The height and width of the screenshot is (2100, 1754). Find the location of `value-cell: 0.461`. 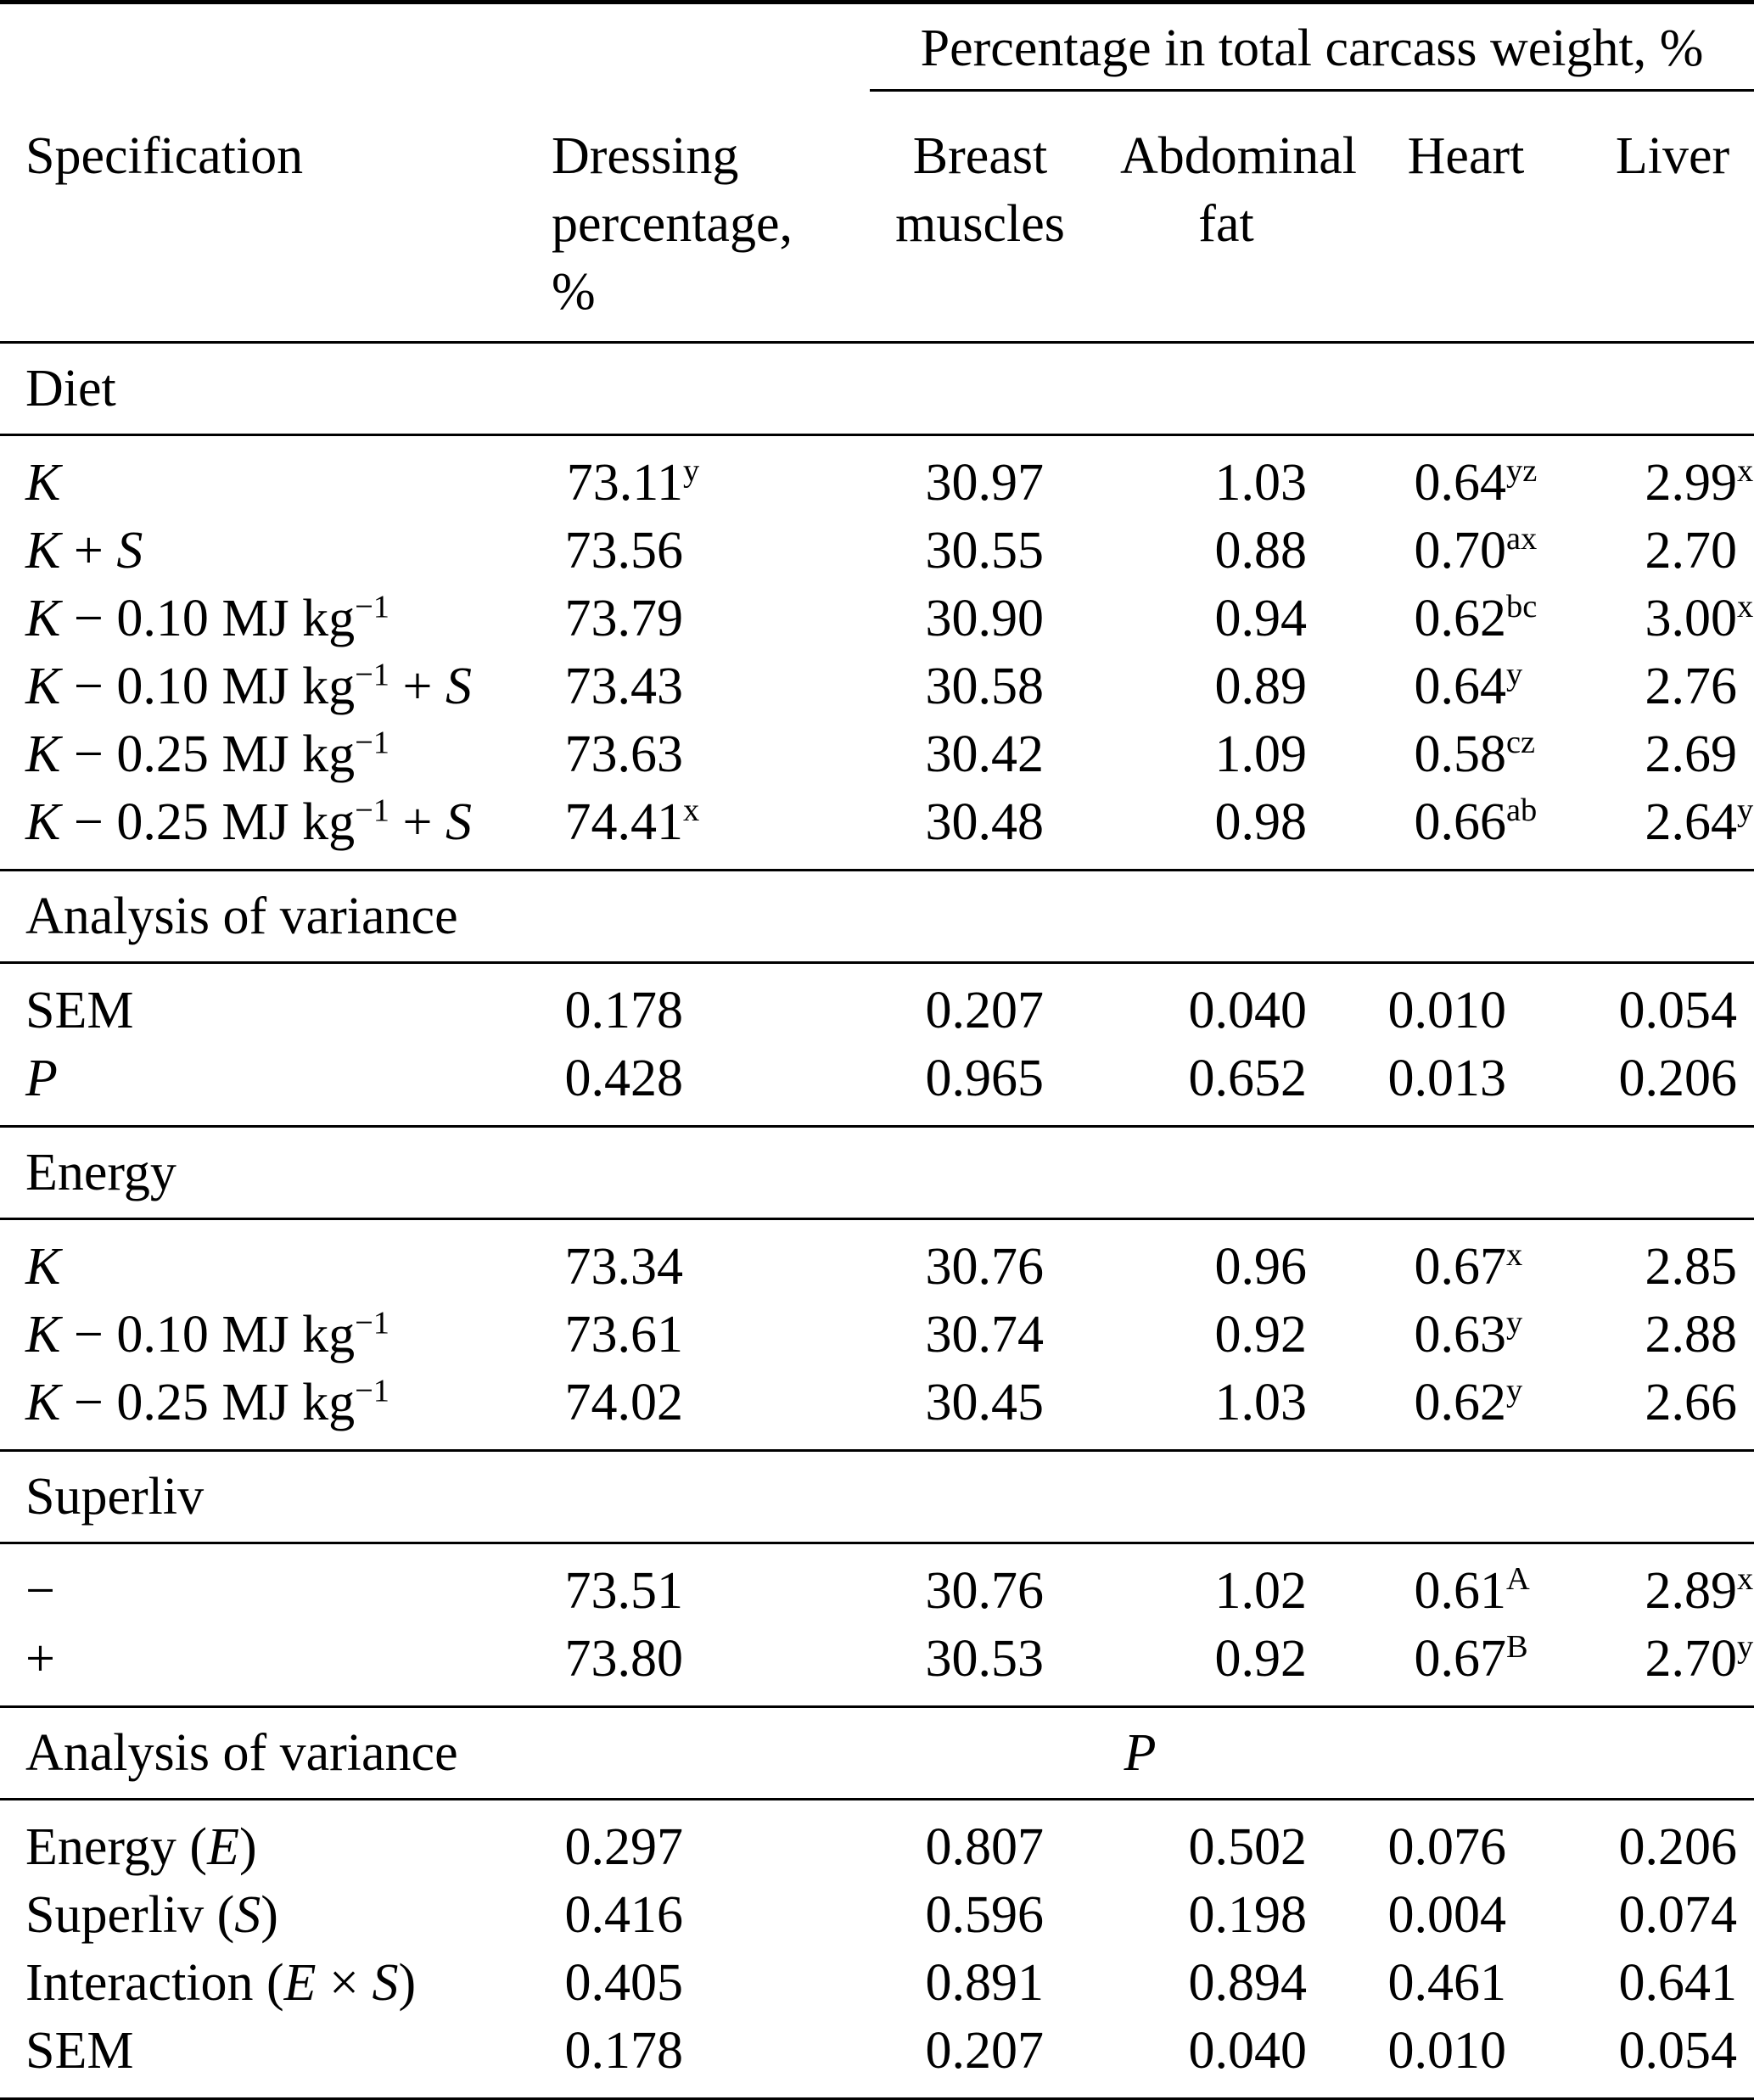

value-cell: 0.461 is located at coordinates (1449, 1983).